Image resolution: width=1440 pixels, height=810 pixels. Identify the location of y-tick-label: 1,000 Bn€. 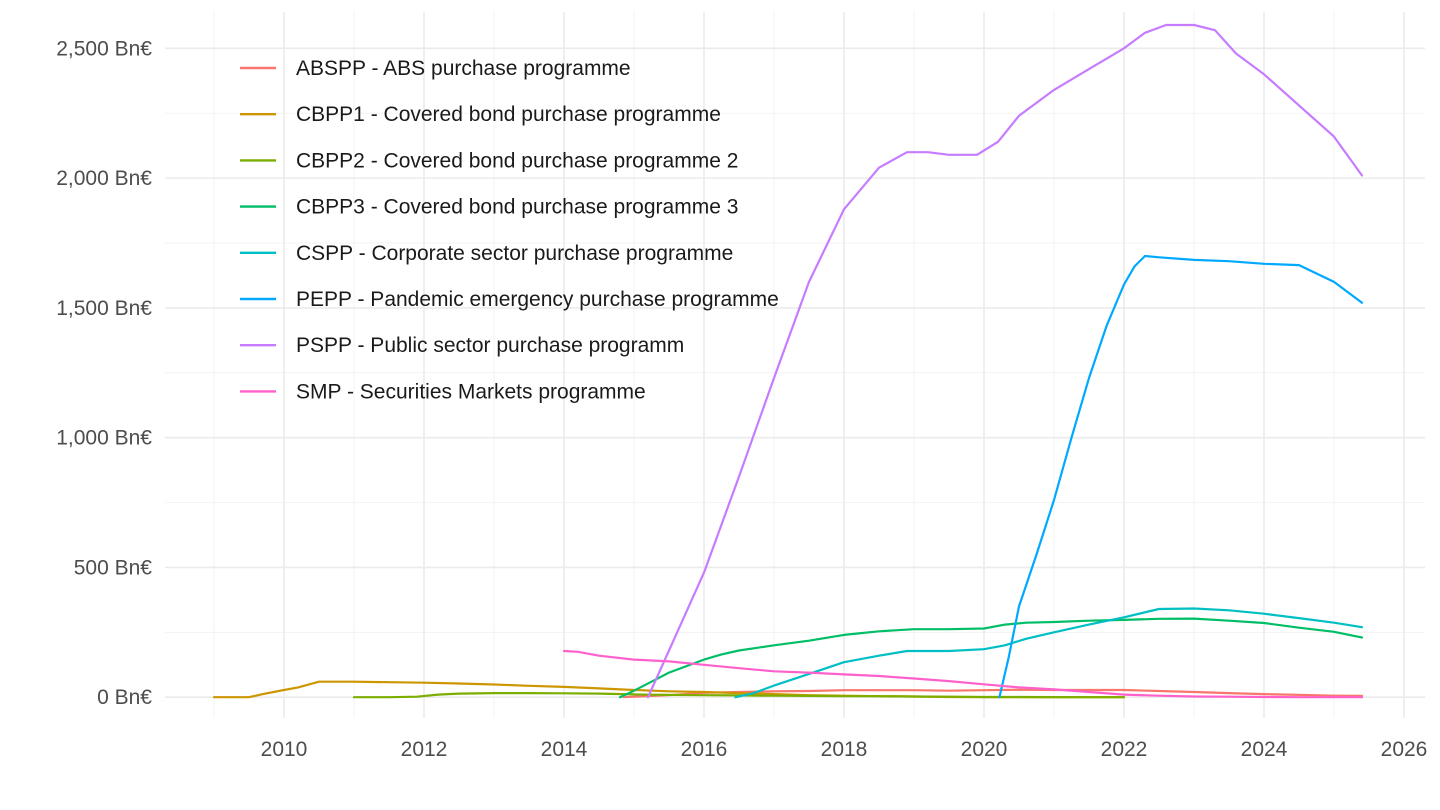
(104, 438).